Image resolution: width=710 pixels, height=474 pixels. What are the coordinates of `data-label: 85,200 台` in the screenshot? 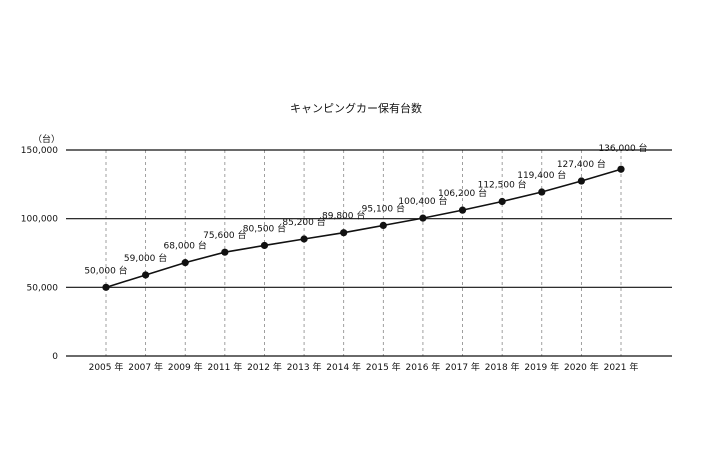 It's located at (303, 222).